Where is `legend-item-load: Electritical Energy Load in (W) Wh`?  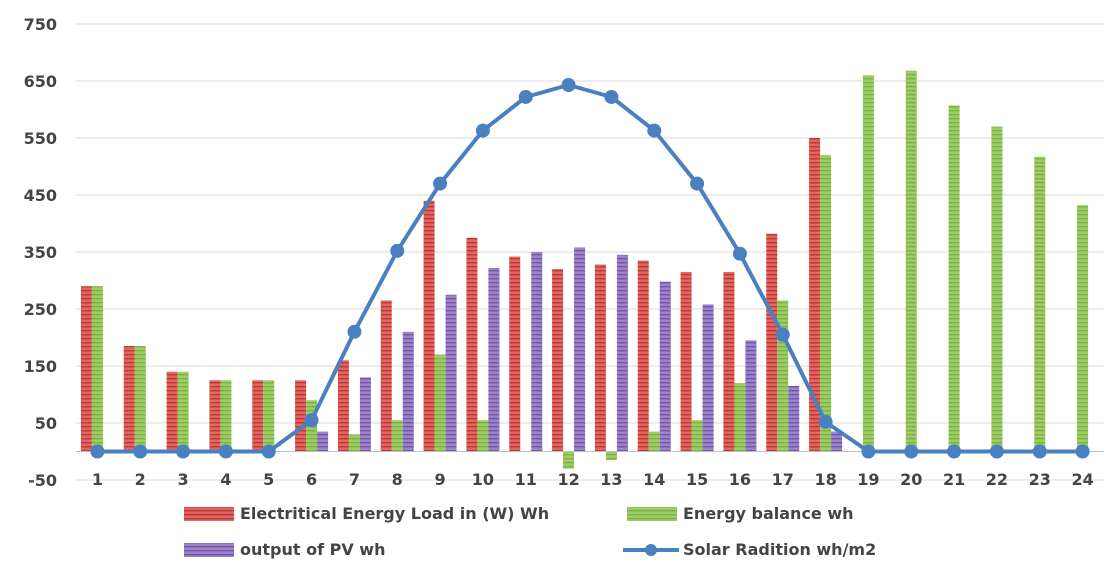
legend-item-load: Electritical Energy Load in (W) Wh is located at coordinates (366, 513).